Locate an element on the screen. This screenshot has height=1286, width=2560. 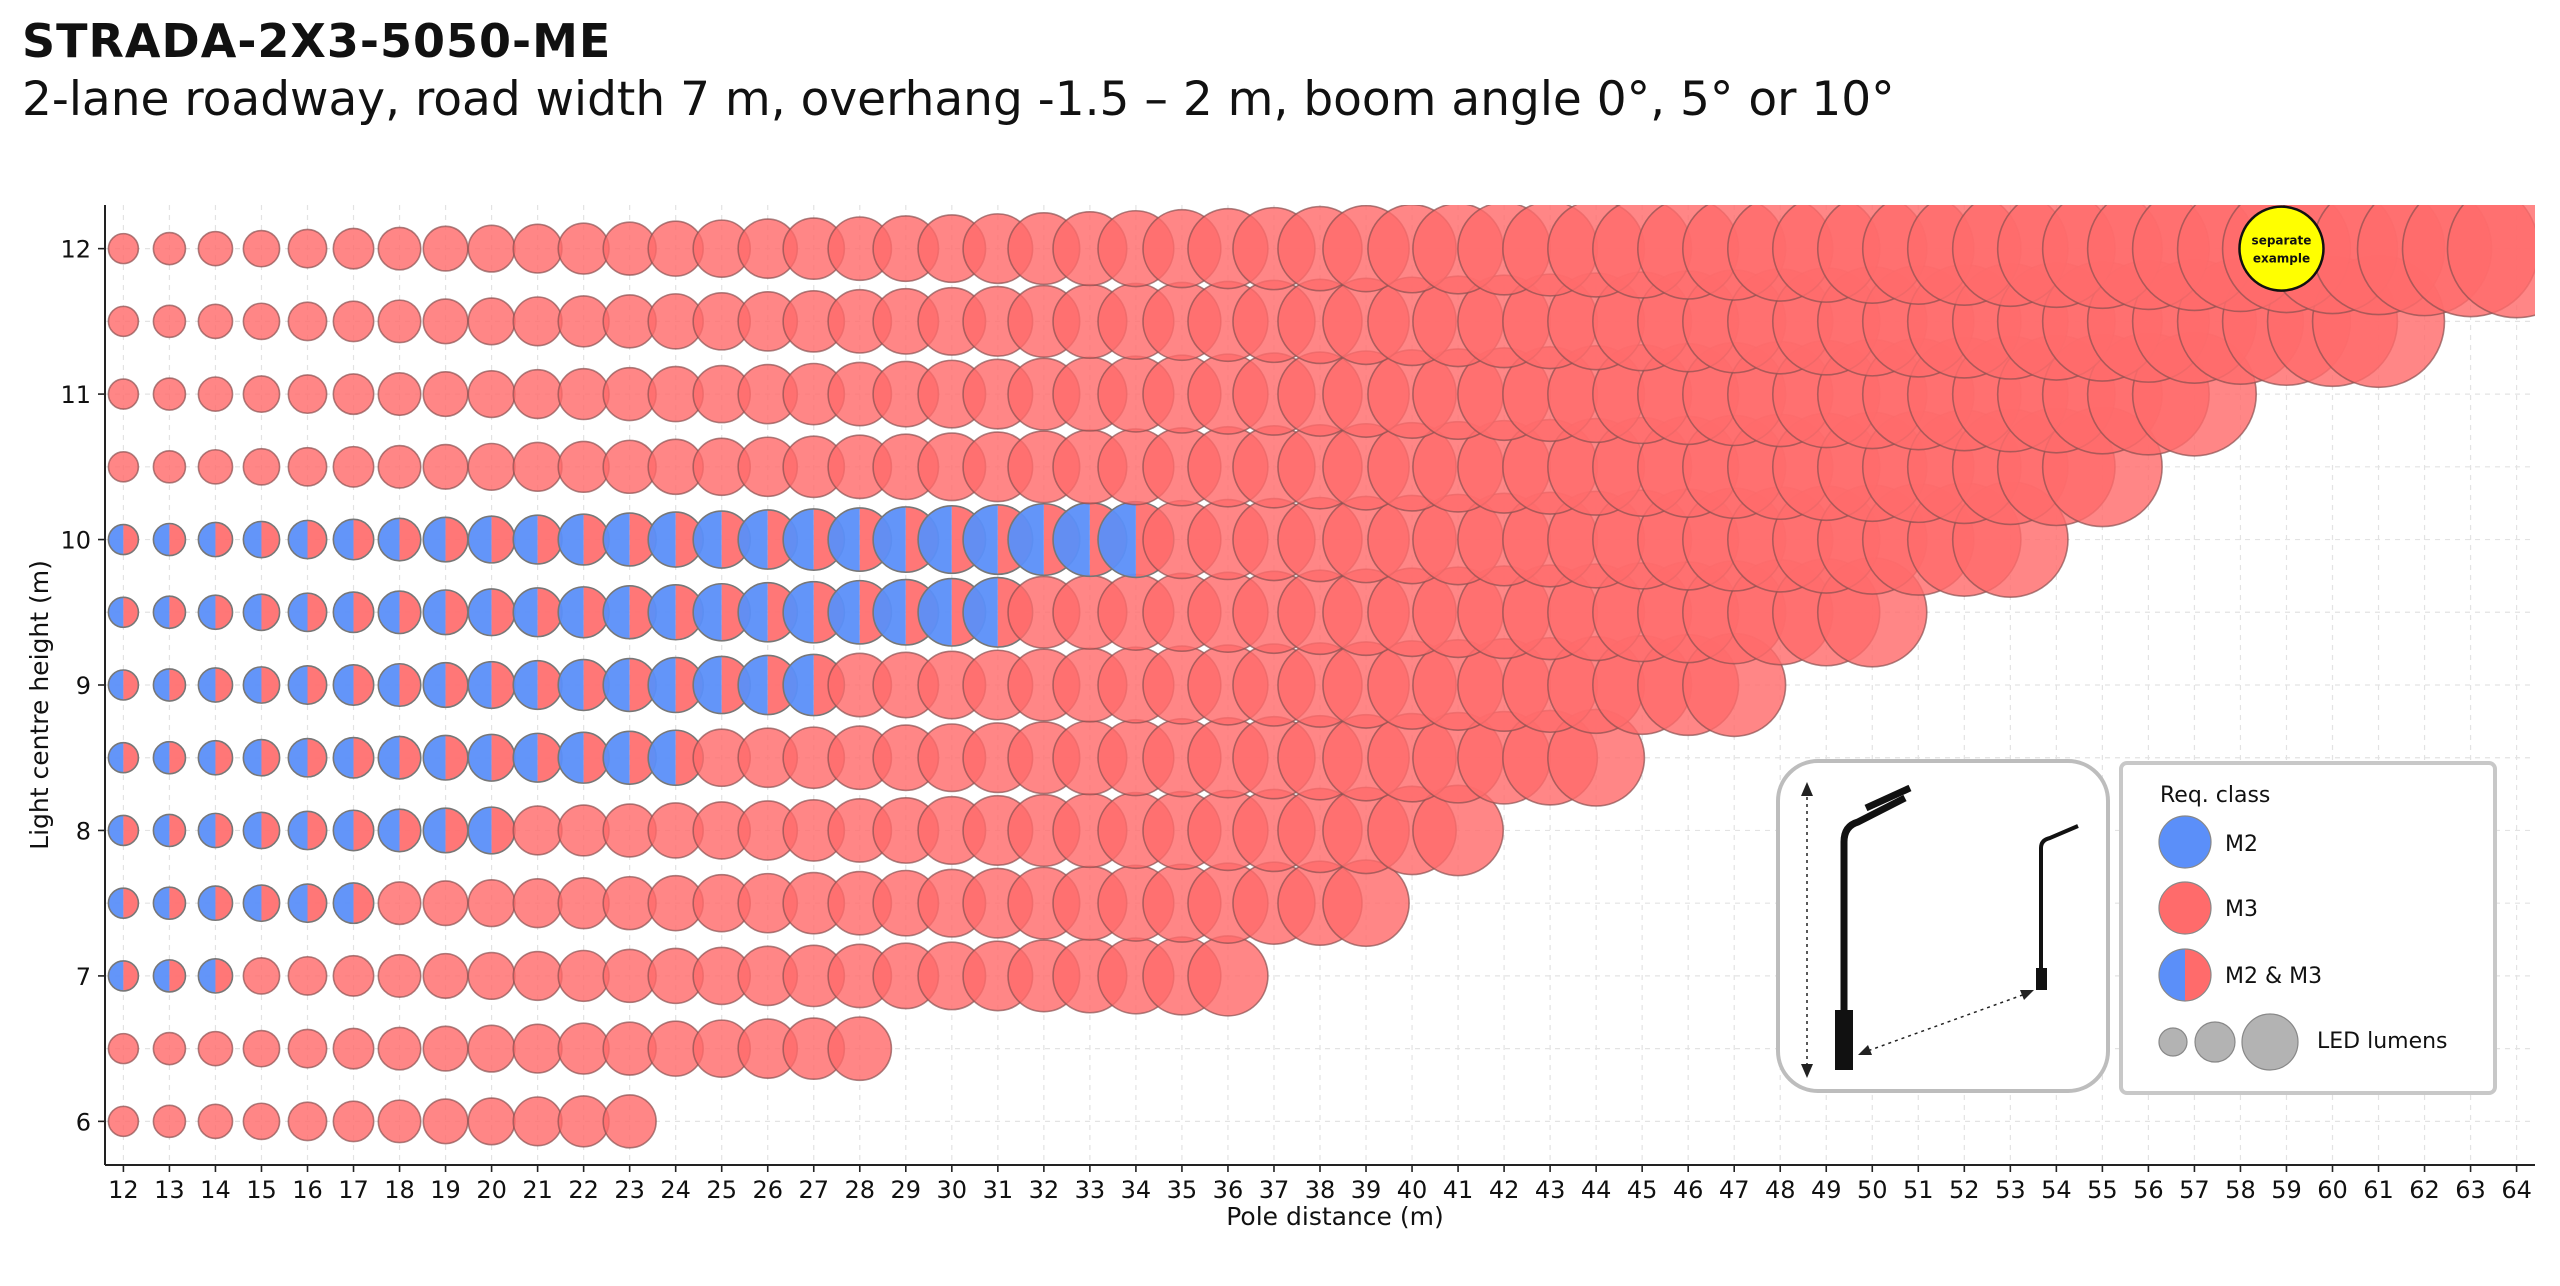
x-tick-label: 56 is located at coordinates (2148, 1190).